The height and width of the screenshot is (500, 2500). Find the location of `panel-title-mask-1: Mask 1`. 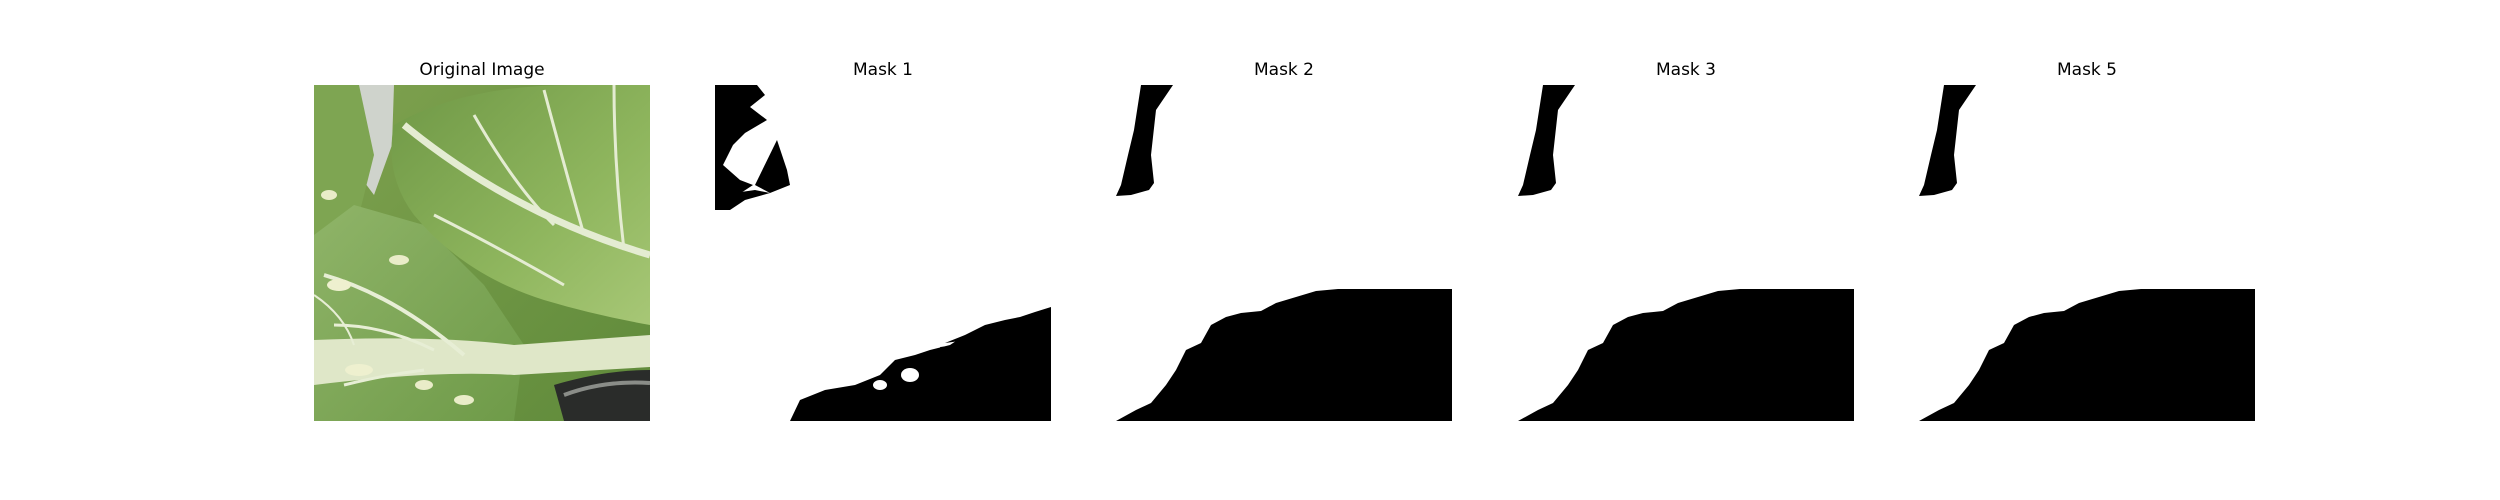

panel-title-mask-1: Mask 1 is located at coordinates (882, 70).